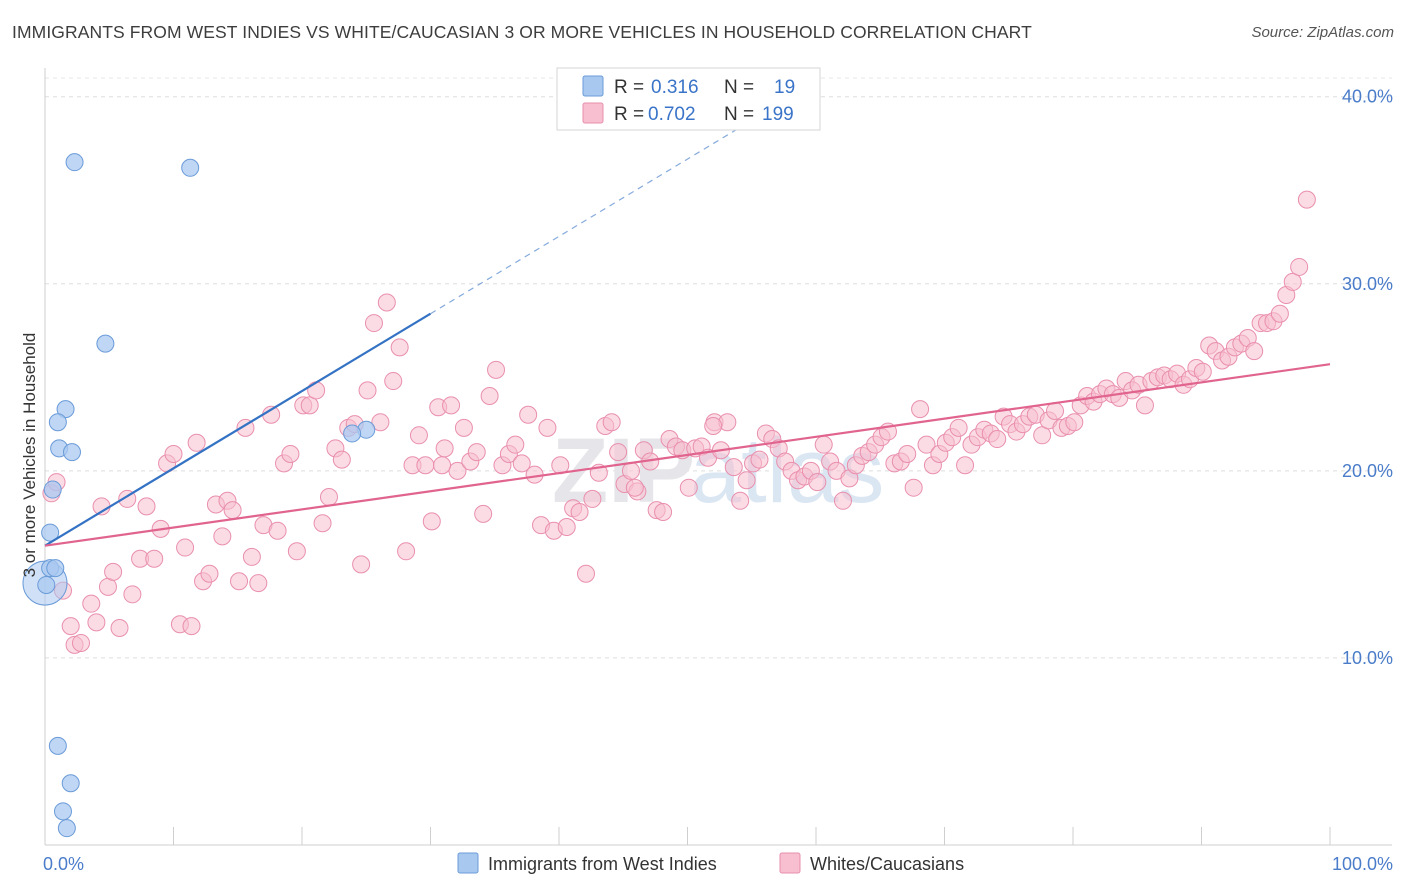 The width and height of the screenshot is (1406, 892). What do you see at coordinates (1367, 471) in the screenshot?
I see `y-tick-label: 20.0%` at bounding box center [1367, 471].